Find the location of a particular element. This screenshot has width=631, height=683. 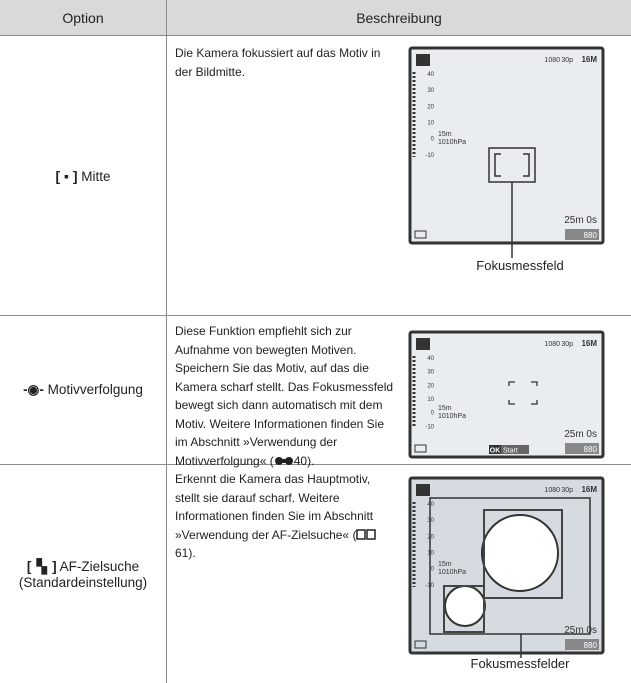

option-note: (Standardeinstellung) is located at coordinates (83, 582).